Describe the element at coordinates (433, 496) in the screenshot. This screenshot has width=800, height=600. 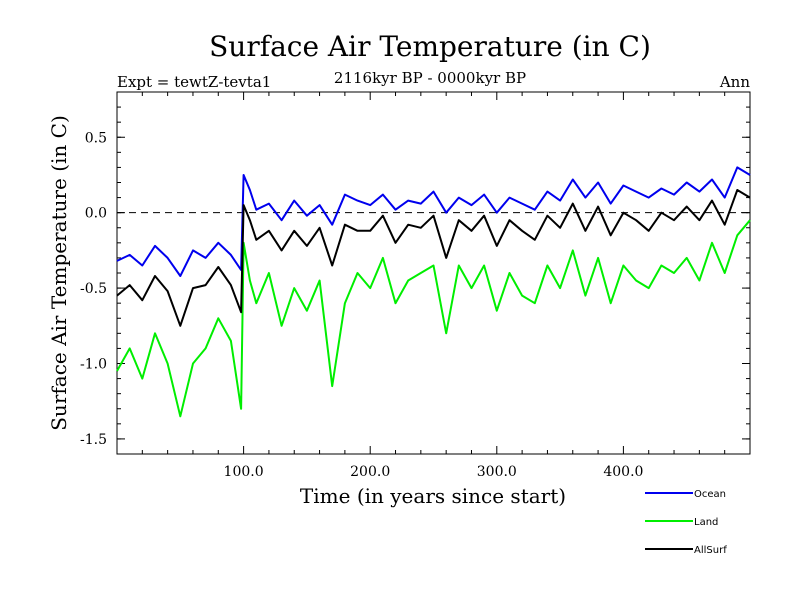
I see `x-axis-title: Time (in years since start)` at that location.